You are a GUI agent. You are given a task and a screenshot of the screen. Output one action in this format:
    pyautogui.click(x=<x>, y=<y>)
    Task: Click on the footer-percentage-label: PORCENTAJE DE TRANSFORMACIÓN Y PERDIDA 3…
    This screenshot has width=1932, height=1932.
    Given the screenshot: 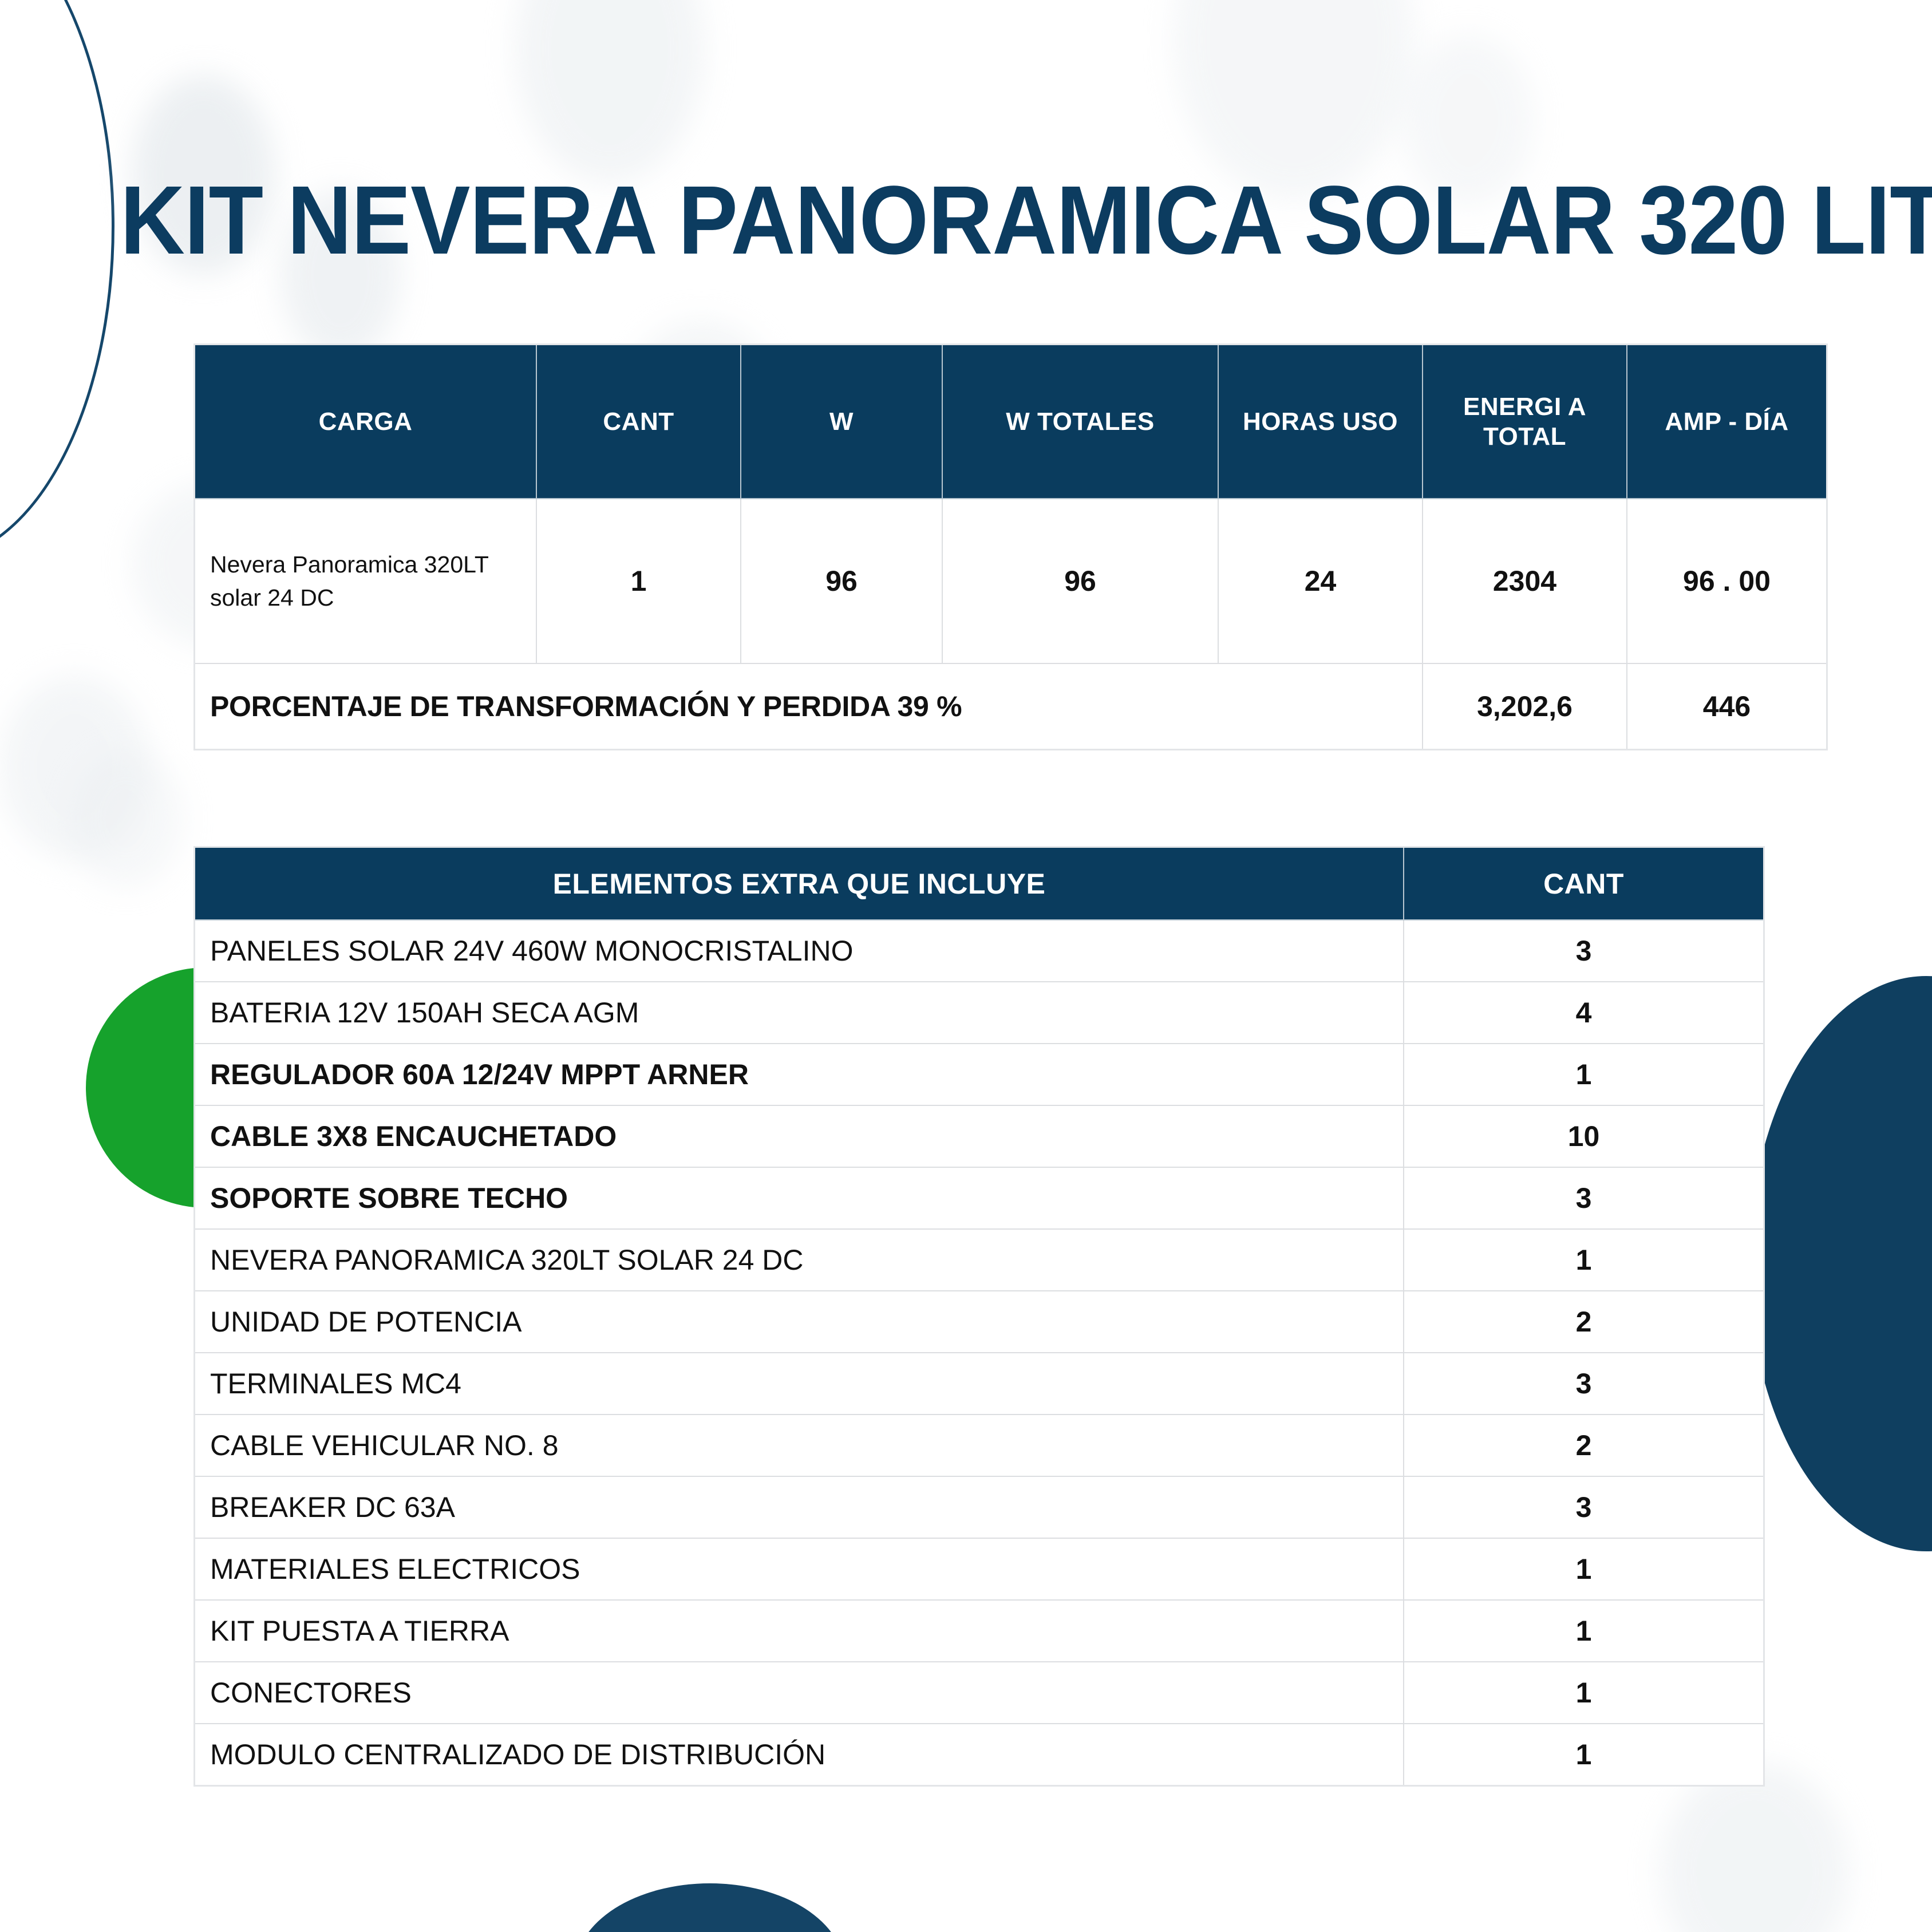 What is the action you would take?
    pyautogui.click(x=808, y=706)
    